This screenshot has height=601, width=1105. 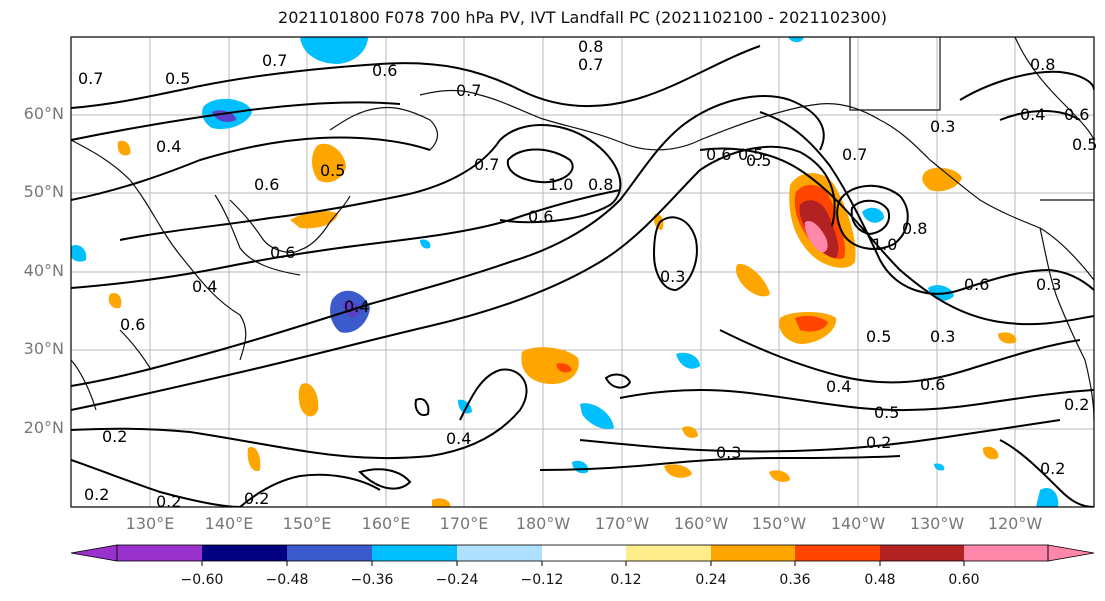 What do you see at coordinates (150, 523) in the screenshot?
I see `lon-label: 130°E` at bounding box center [150, 523].